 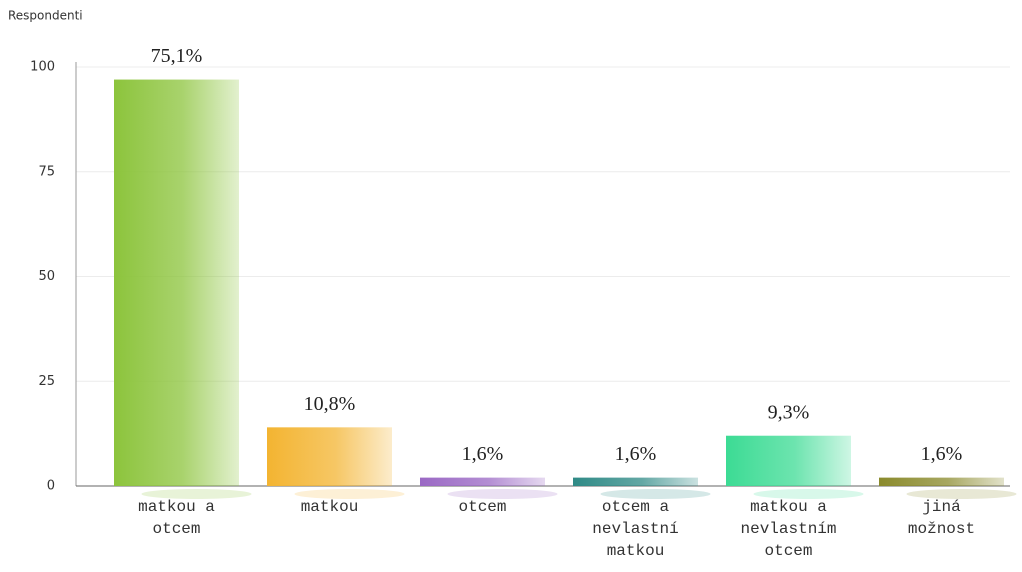 What do you see at coordinates (482, 507) in the screenshot?
I see `x-tick-label: otcem` at bounding box center [482, 507].